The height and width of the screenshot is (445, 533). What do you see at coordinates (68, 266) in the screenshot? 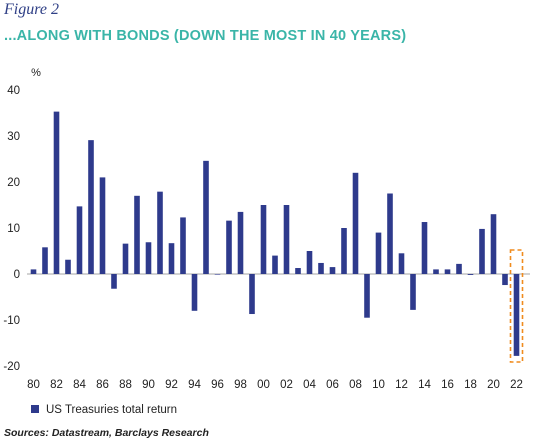
I see `bar-1983` at bounding box center [68, 266].